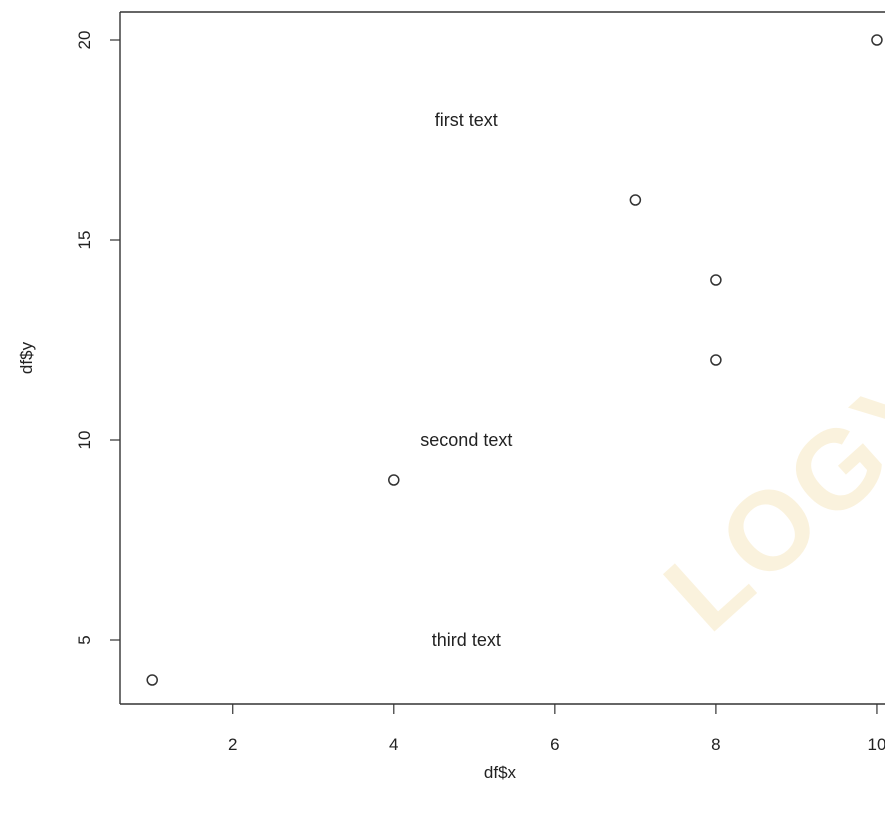  What do you see at coordinates (84, 440) in the screenshot?
I see `y-tick-label: 10` at bounding box center [84, 440].